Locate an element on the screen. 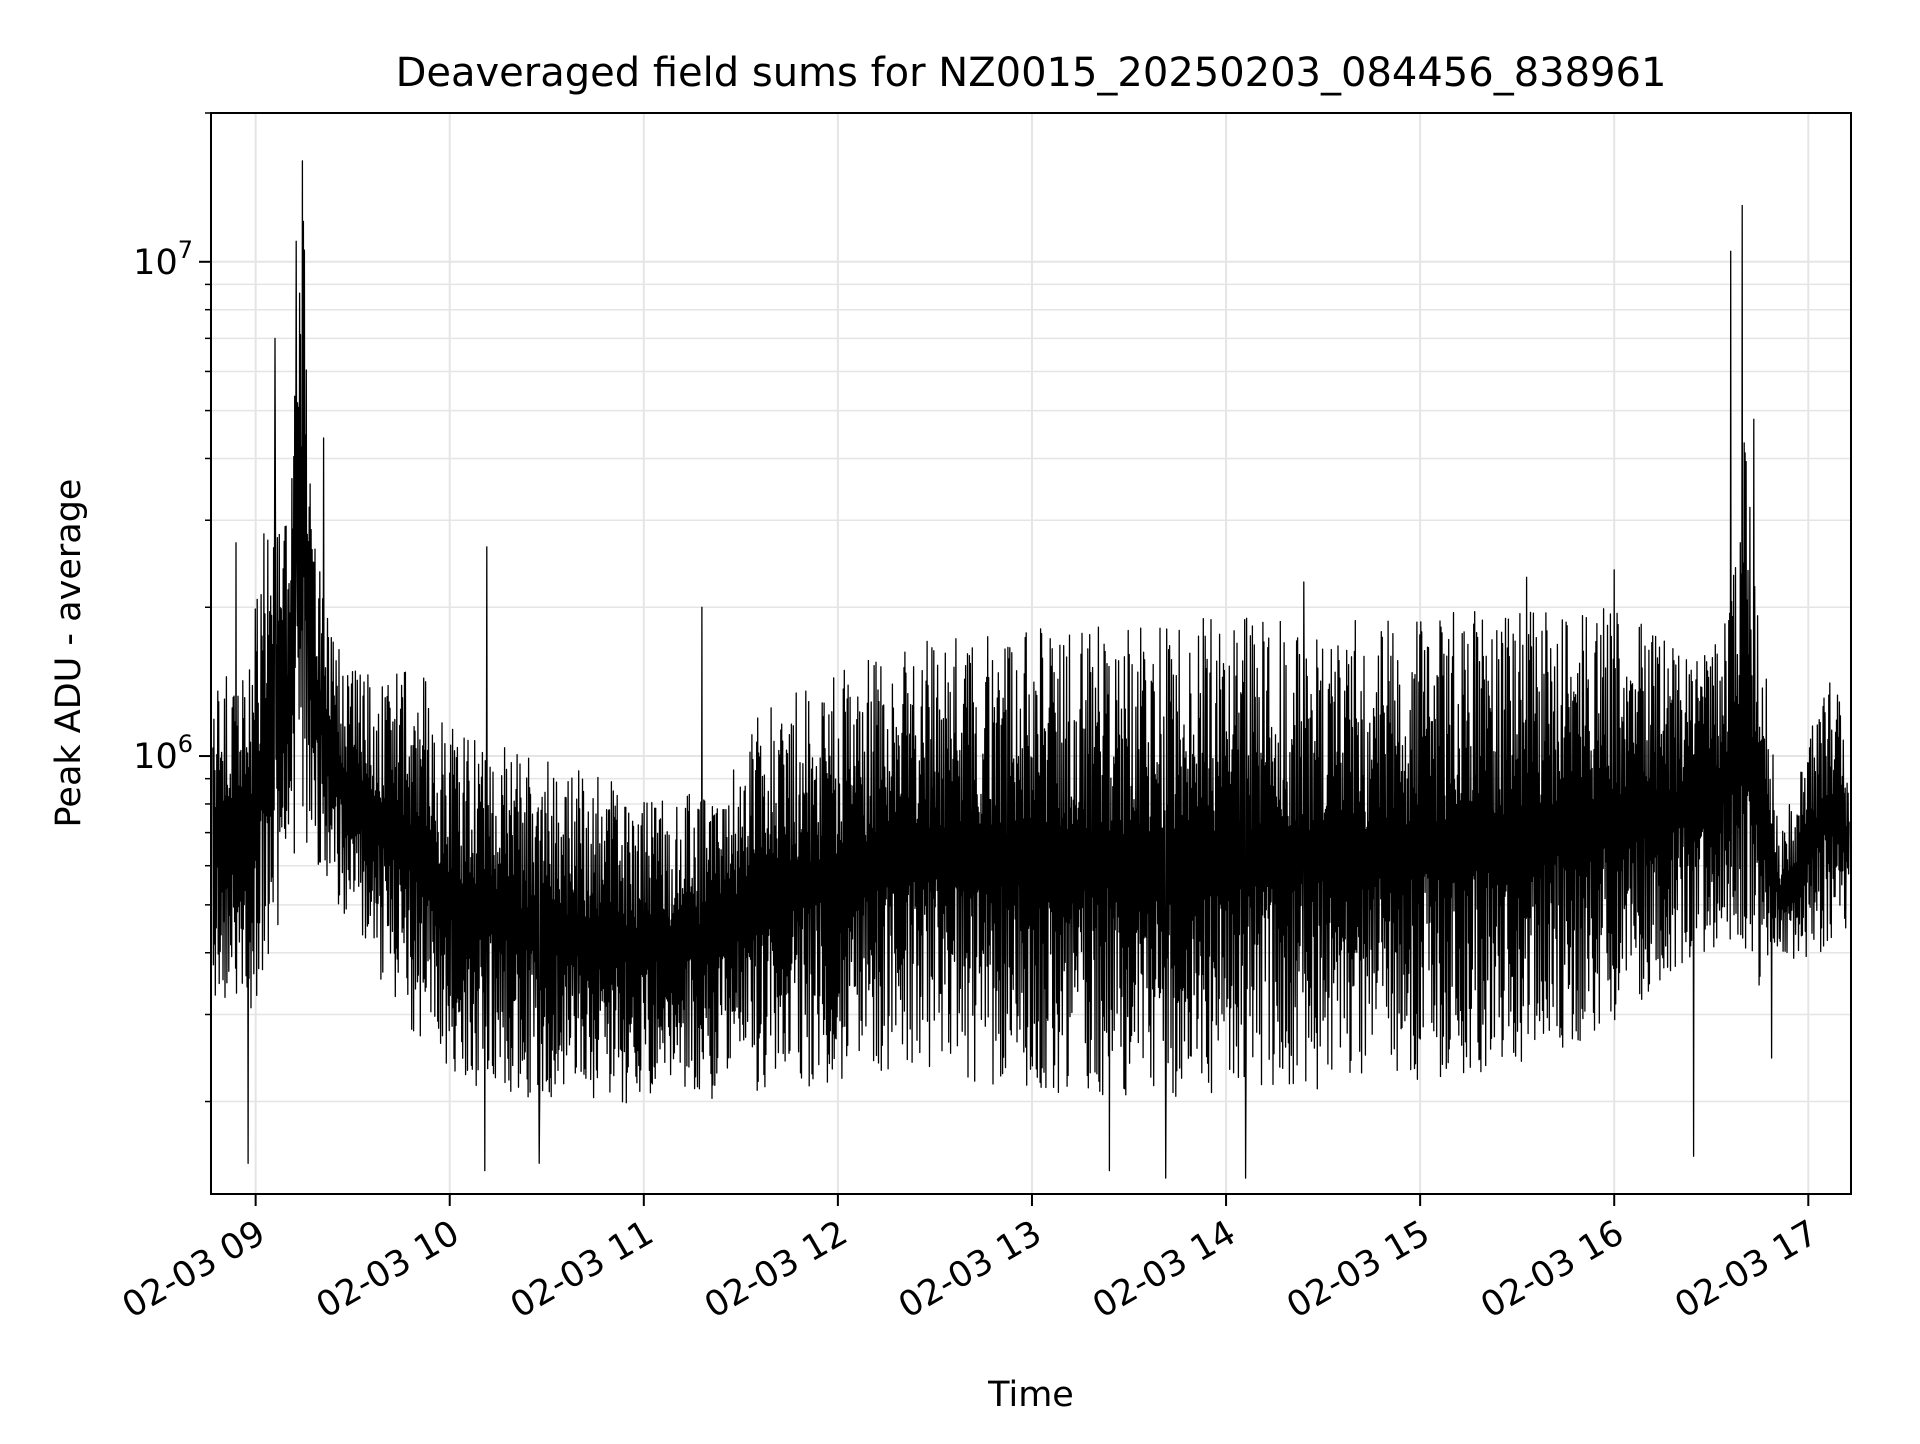 The width and height of the screenshot is (1920, 1444). x-tick-label: 02-03 17 is located at coordinates (1747, 1269).